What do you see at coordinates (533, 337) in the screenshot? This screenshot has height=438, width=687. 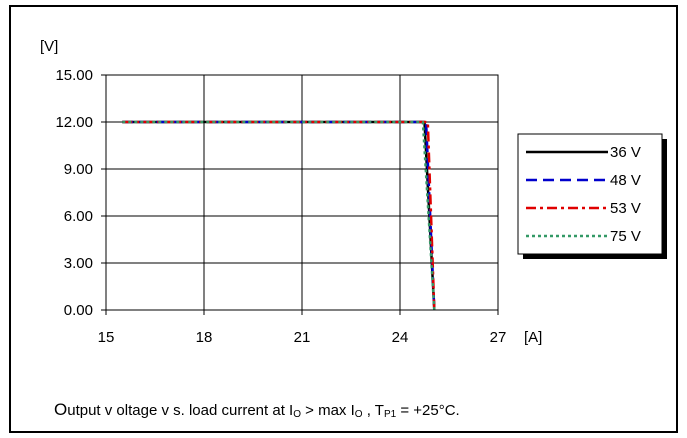 I see `x-axis-unit-label: [A]` at bounding box center [533, 337].